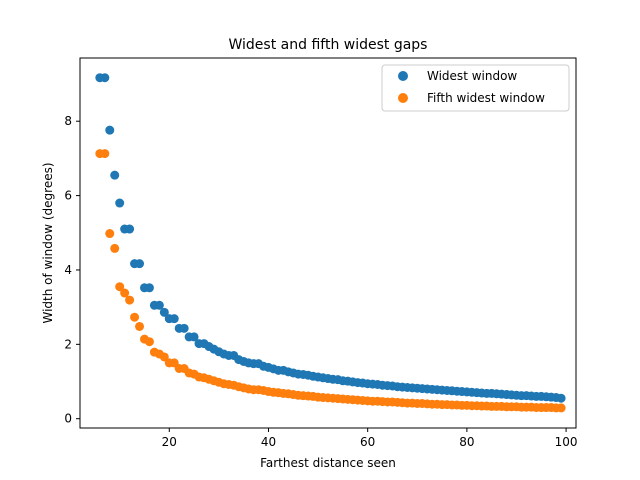  What do you see at coordinates (328, 45) in the screenshot?
I see `chart-title: Widest and fifth widest gaps` at bounding box center [328, 45].